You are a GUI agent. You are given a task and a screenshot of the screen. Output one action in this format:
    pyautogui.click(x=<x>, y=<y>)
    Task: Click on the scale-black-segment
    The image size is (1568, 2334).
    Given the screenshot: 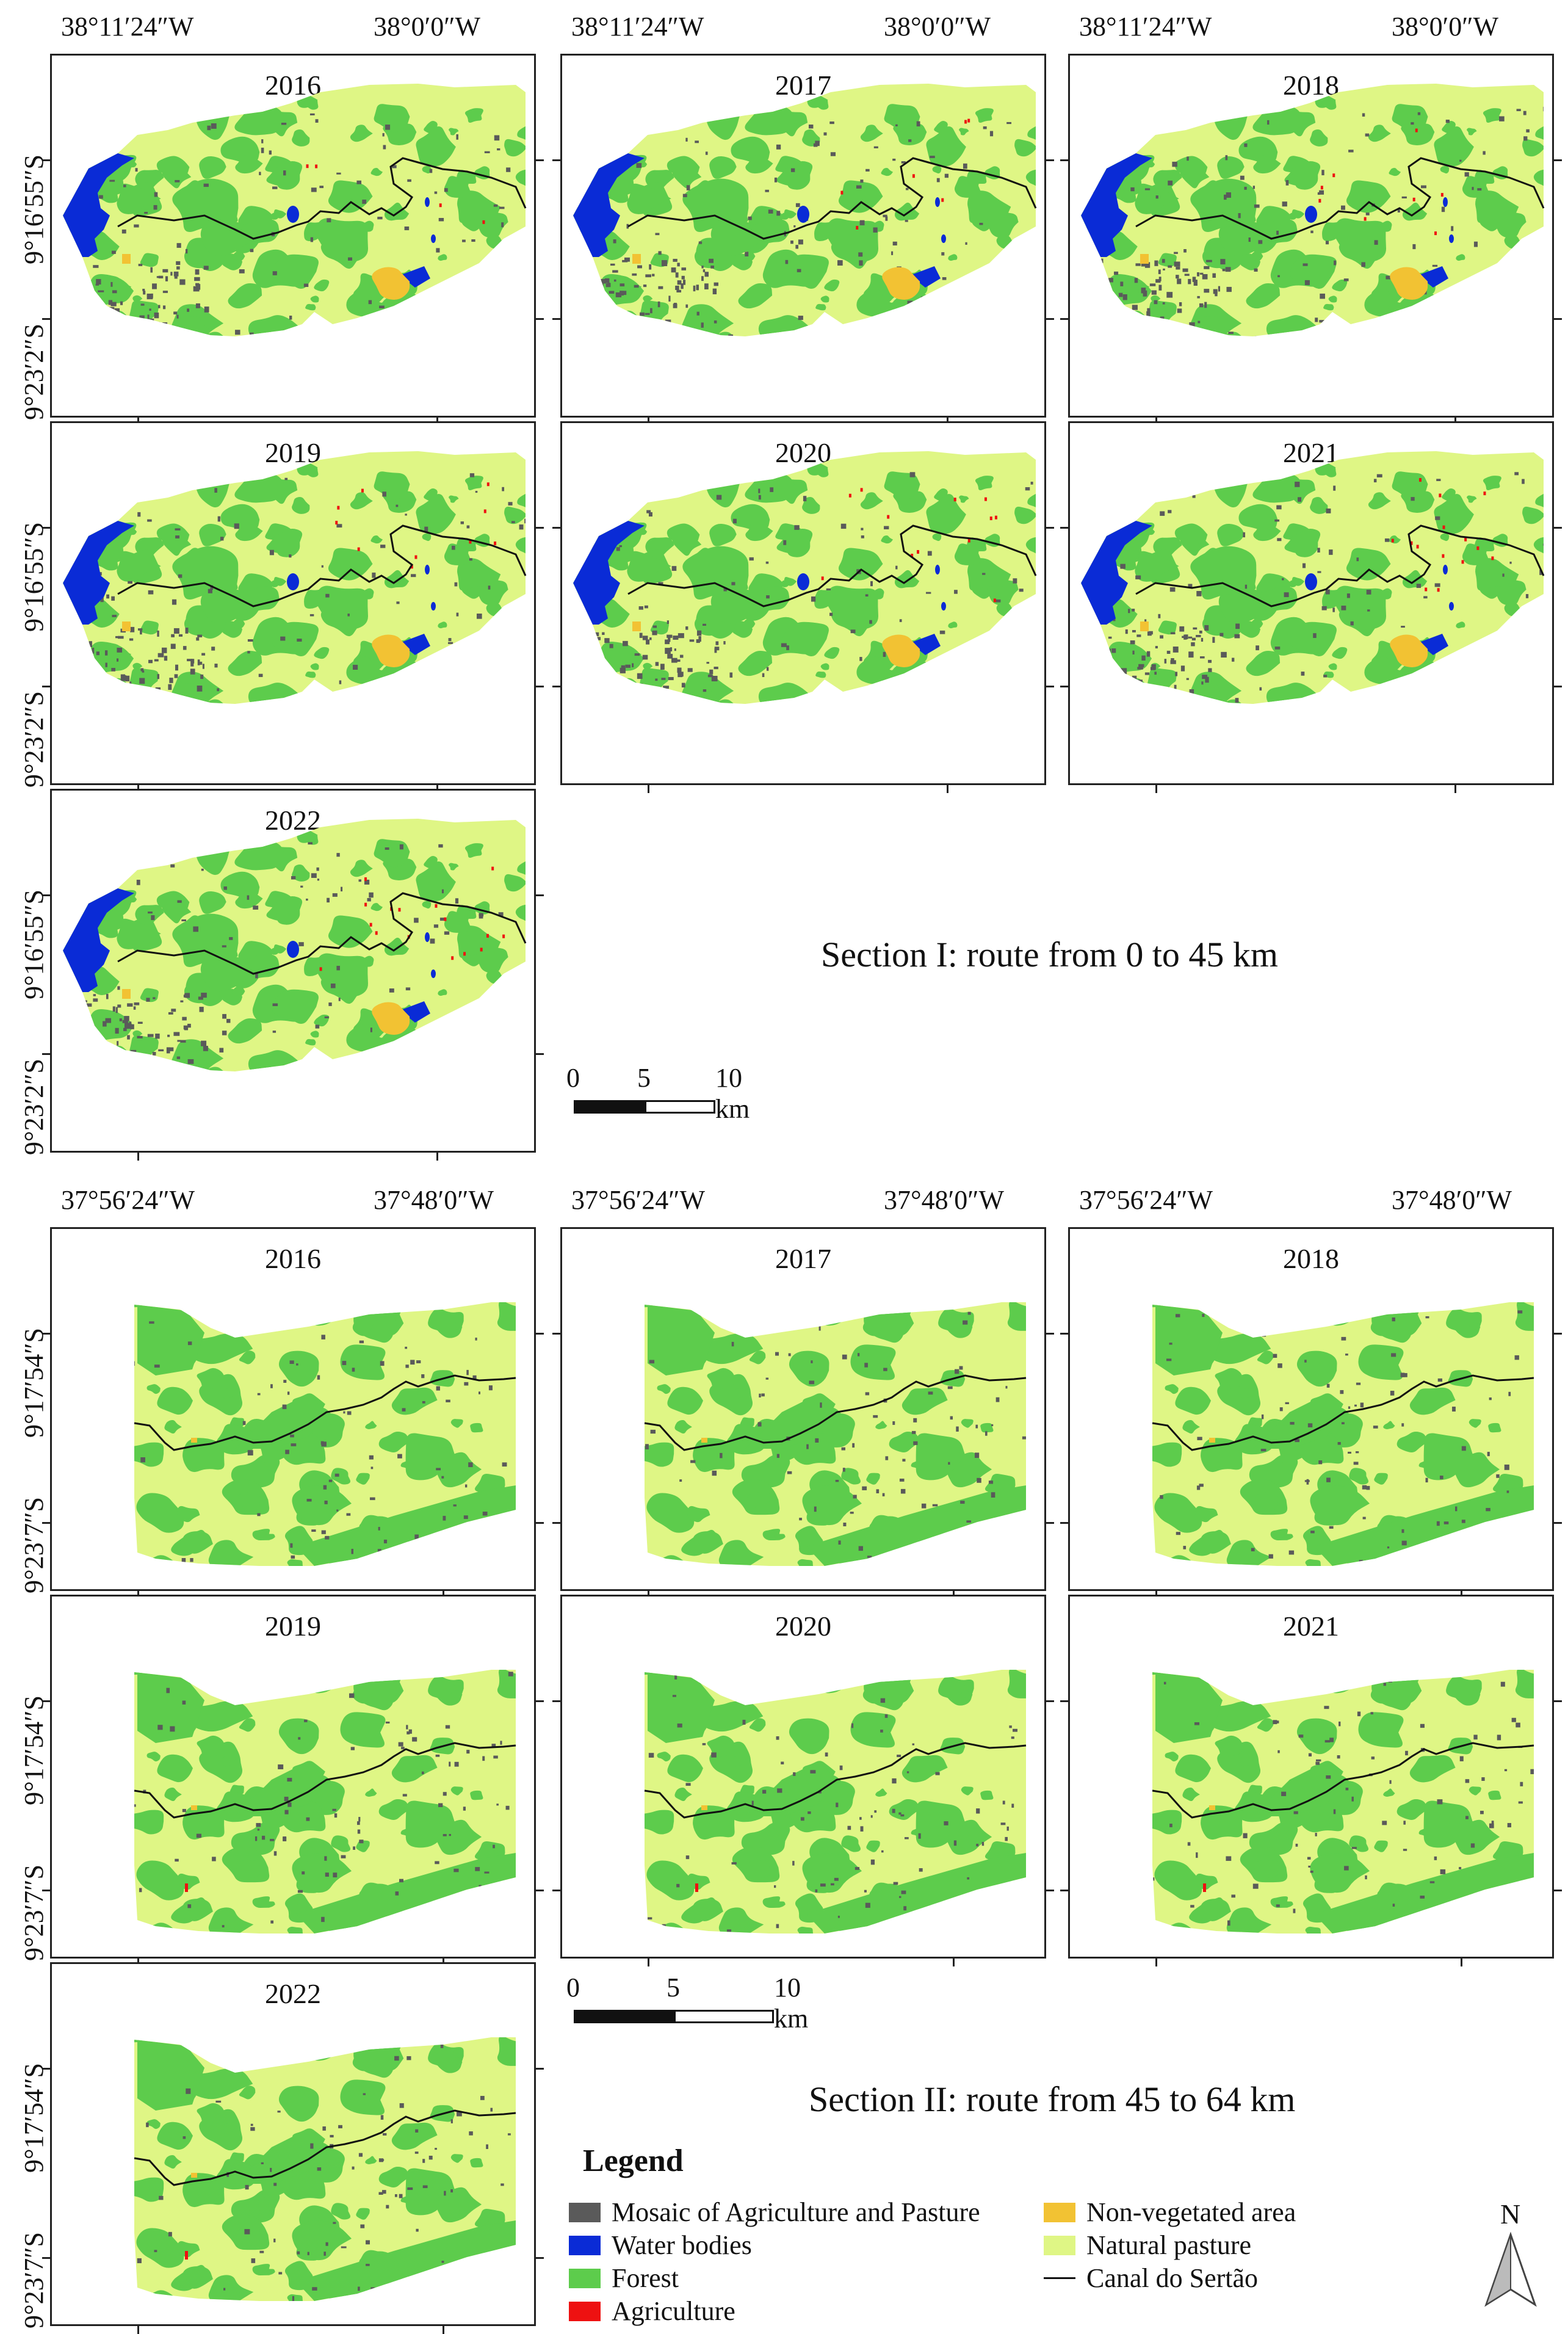 What is the action you would take?
    pyautogui.click(x=611, y=1107)
    